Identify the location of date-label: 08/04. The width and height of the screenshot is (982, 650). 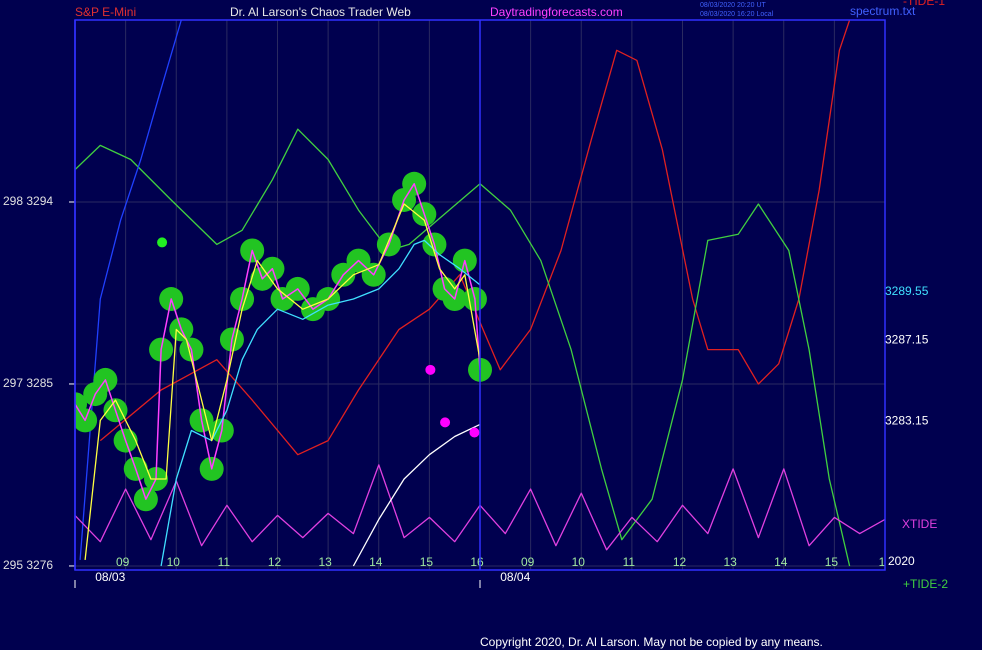
(515, 577).